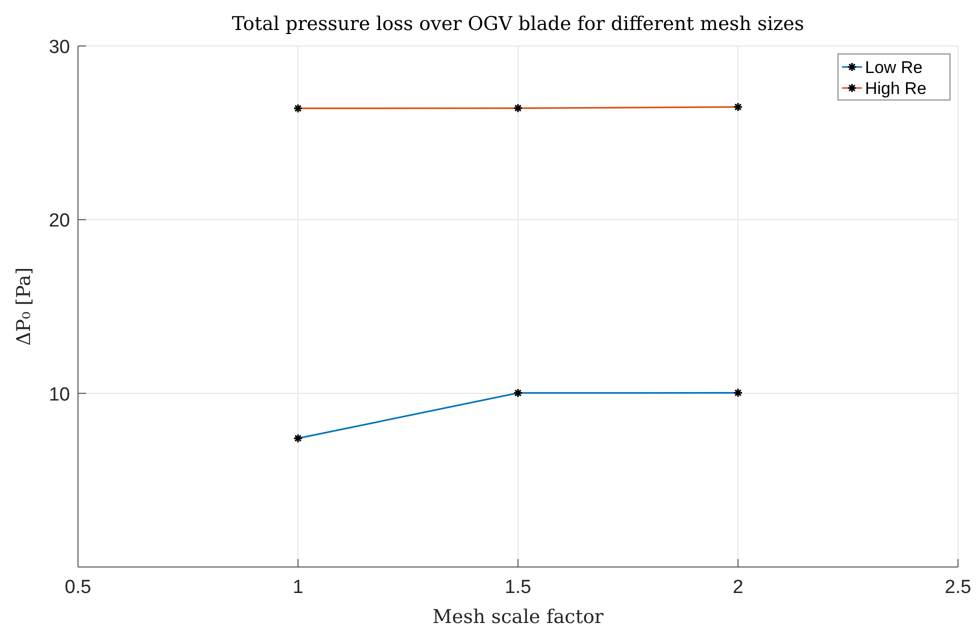 The height and width of the screenshot is (631, 977). Describe the element at coordinates (24, 306) in the screenshot. I see `y-axis-title: ΔP₀ [Pa]` at that location.